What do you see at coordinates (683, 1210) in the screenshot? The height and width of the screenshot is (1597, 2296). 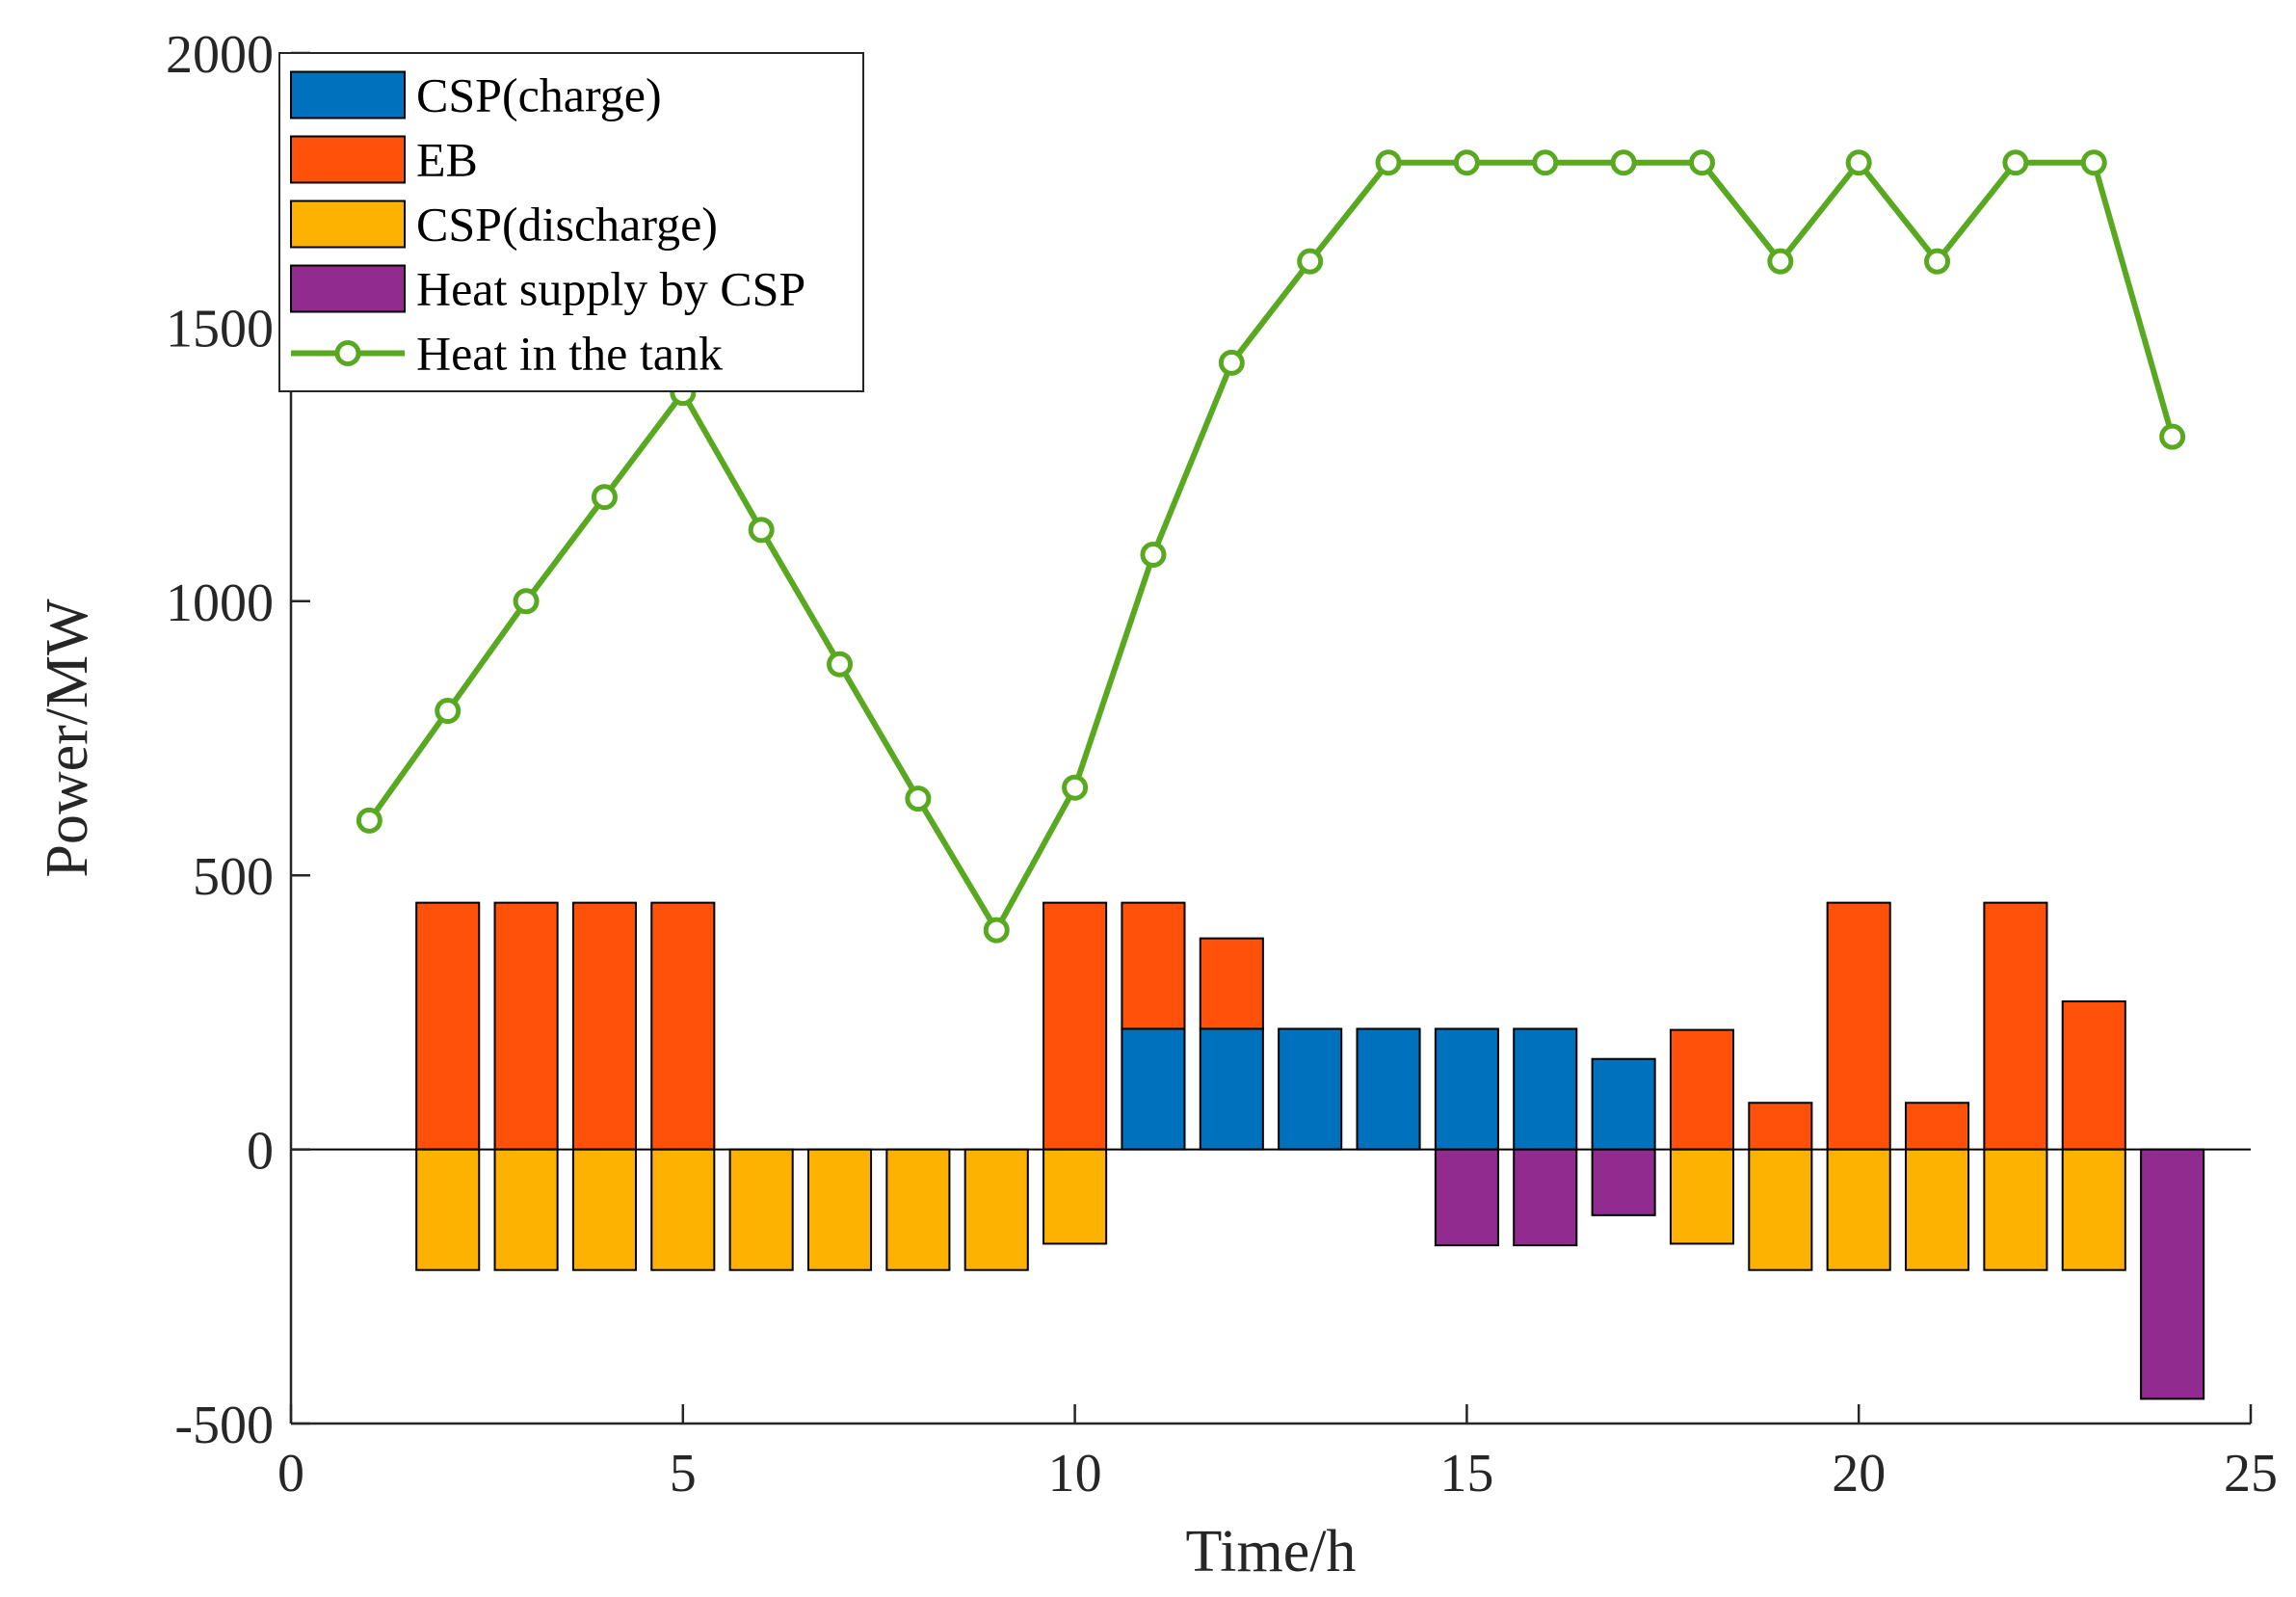 I see `bar-series-2-t5` at bounding box center [683, 1210].